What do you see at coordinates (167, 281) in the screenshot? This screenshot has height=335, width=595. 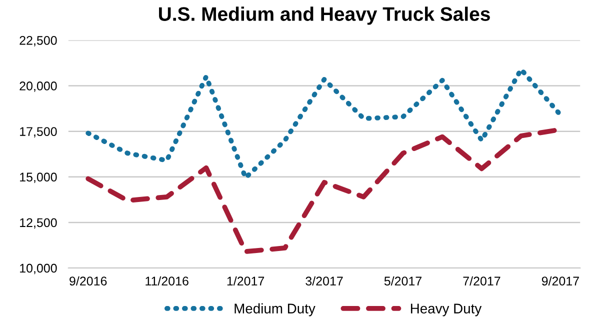 I see `x-tick-label: 11/2016` at bounding box center [167, 281].